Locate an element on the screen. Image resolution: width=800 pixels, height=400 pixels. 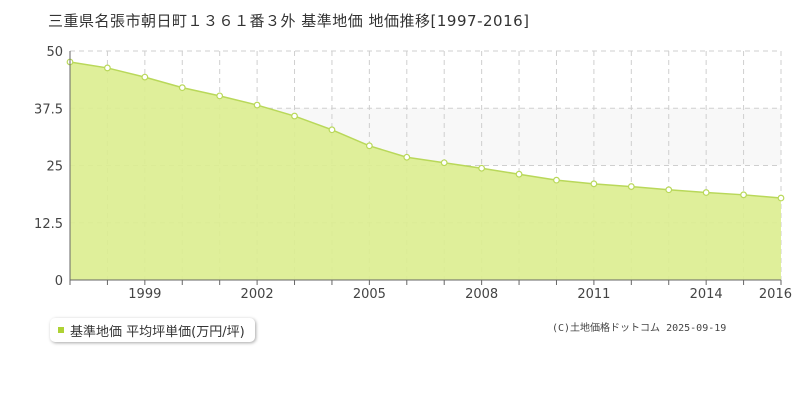
legend-swatch is located at coordinates (61, 330).